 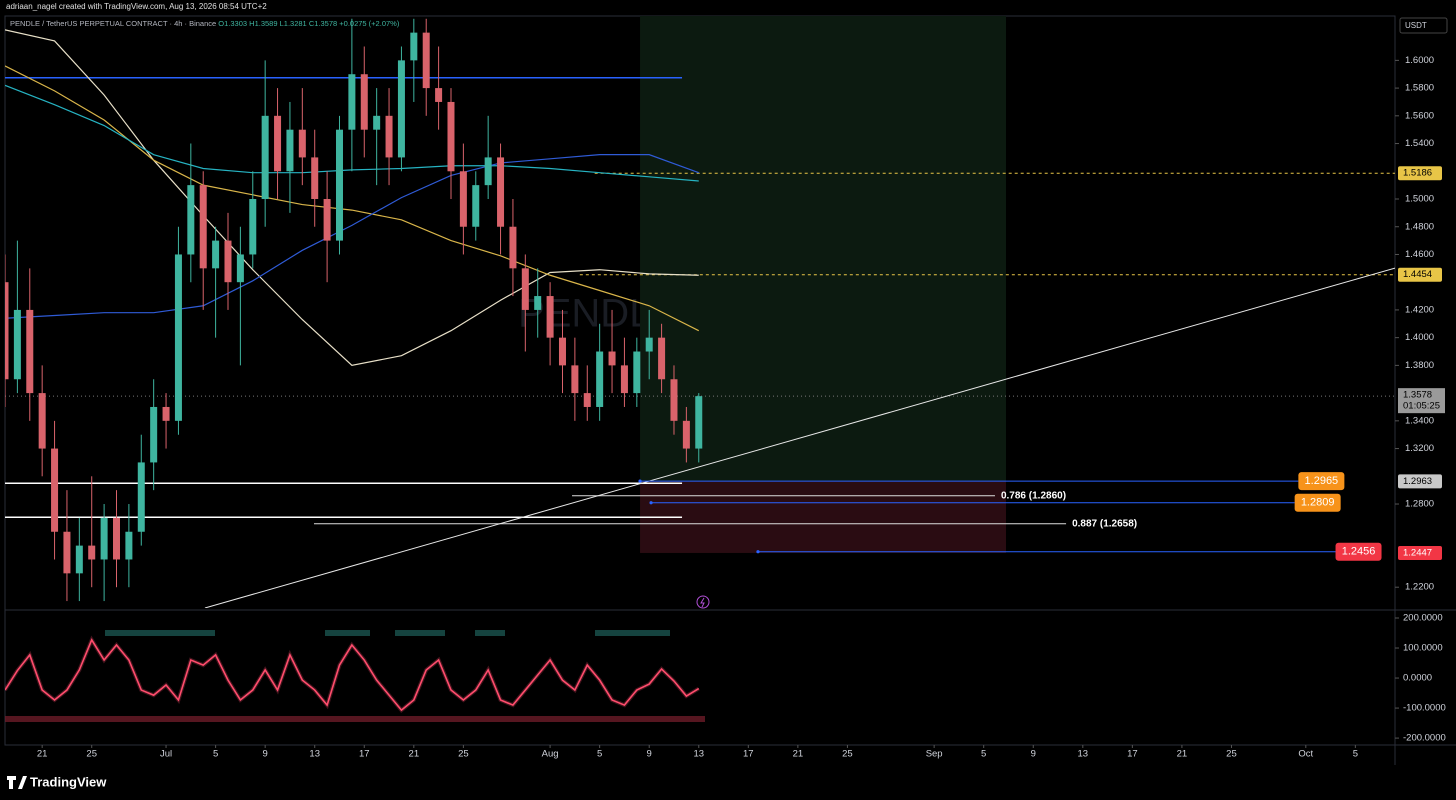 I want to click on y-tick-label: 1.5400, so click(x=1419, y=143).